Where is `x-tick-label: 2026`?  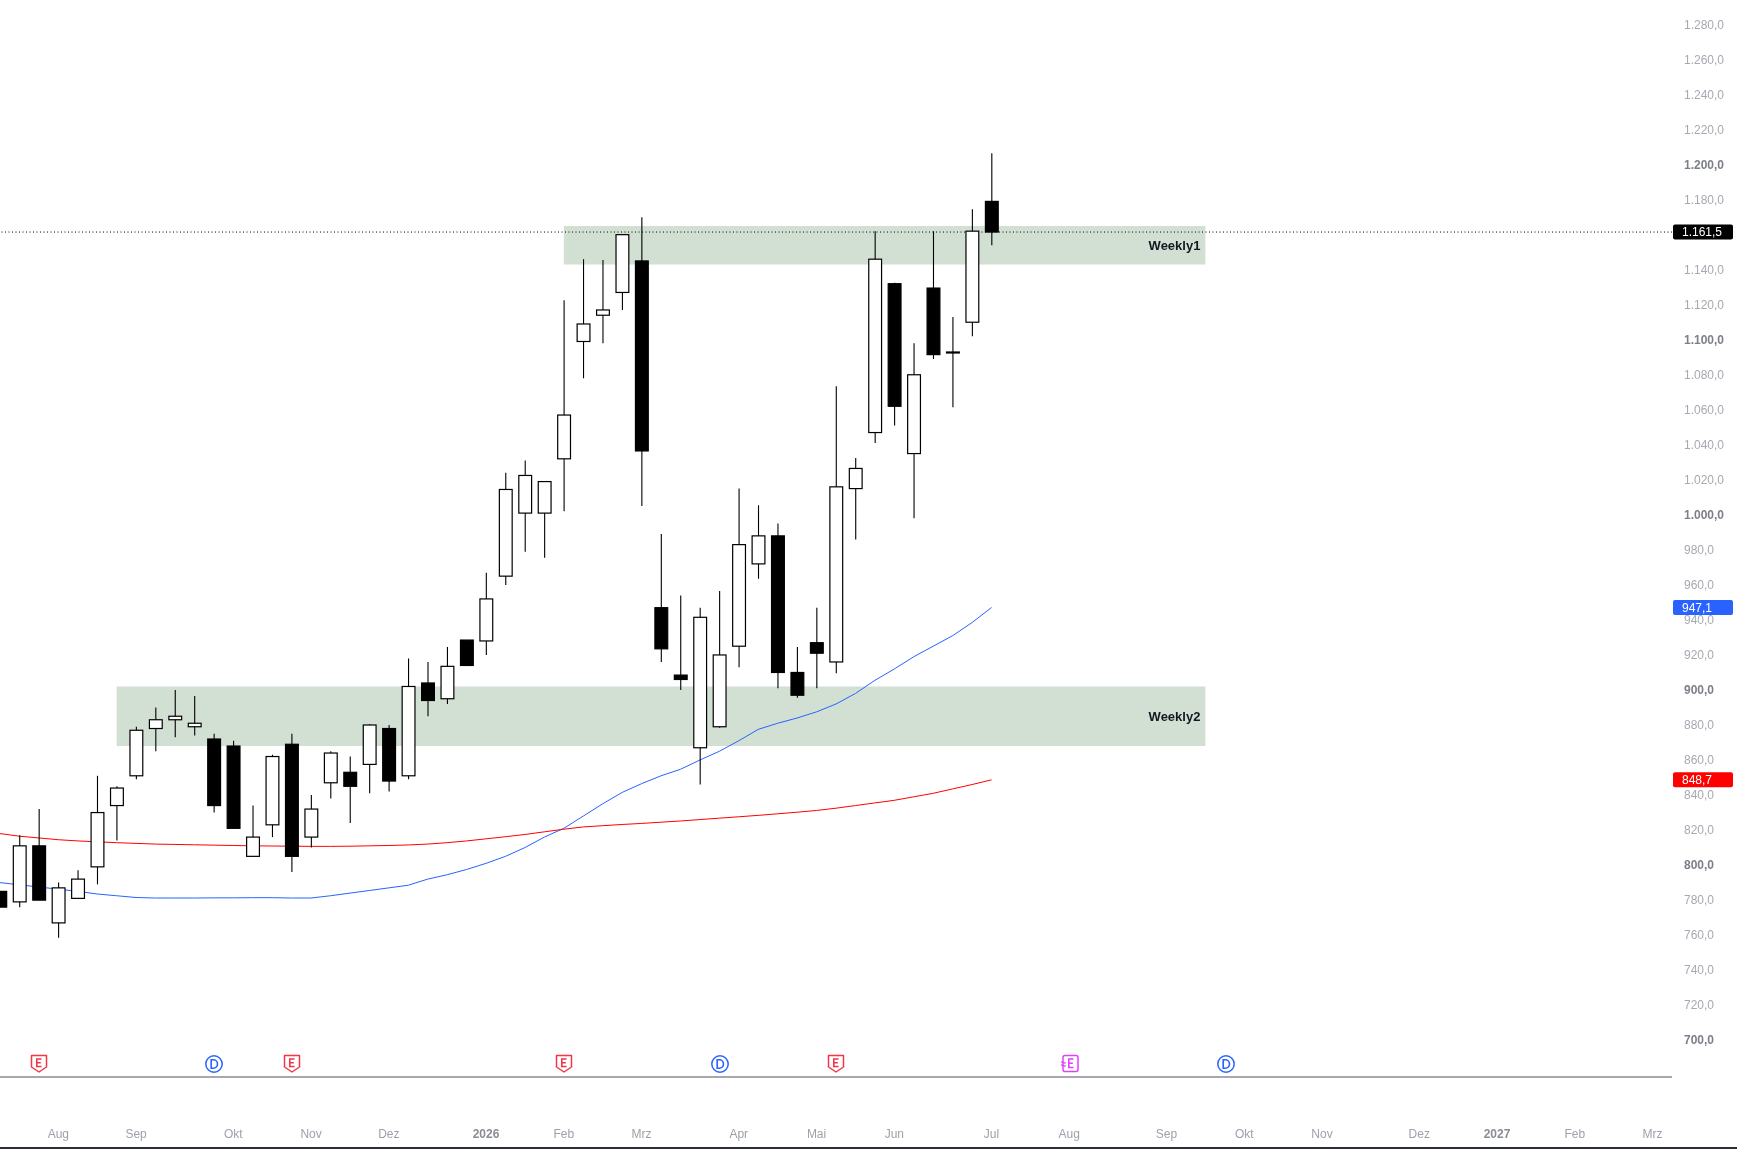
x-tick-label: 2026 is located at coordinates (486, 1134).